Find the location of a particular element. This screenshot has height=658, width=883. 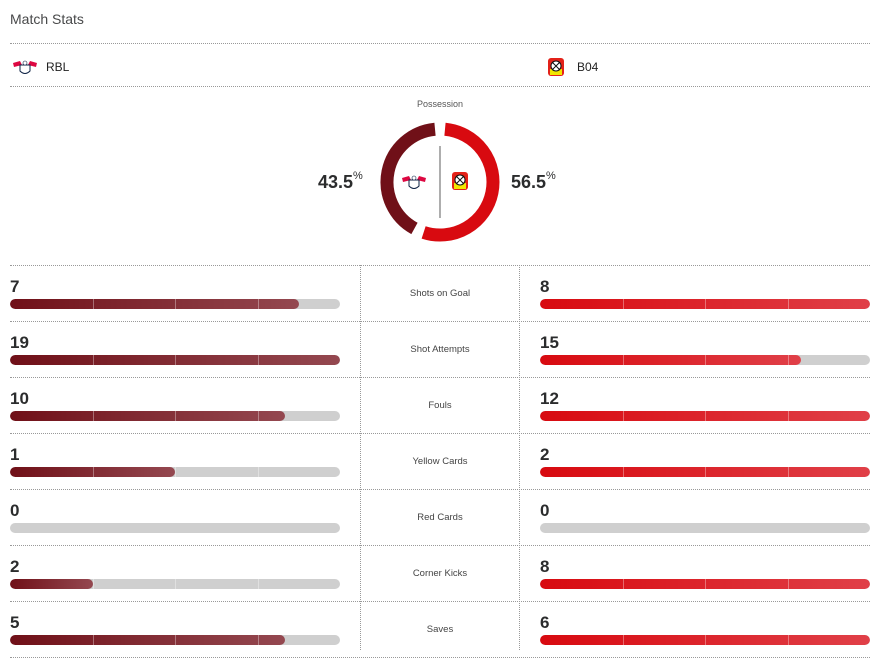

home-stat-value: 7 is located at coordinates (15, 286).